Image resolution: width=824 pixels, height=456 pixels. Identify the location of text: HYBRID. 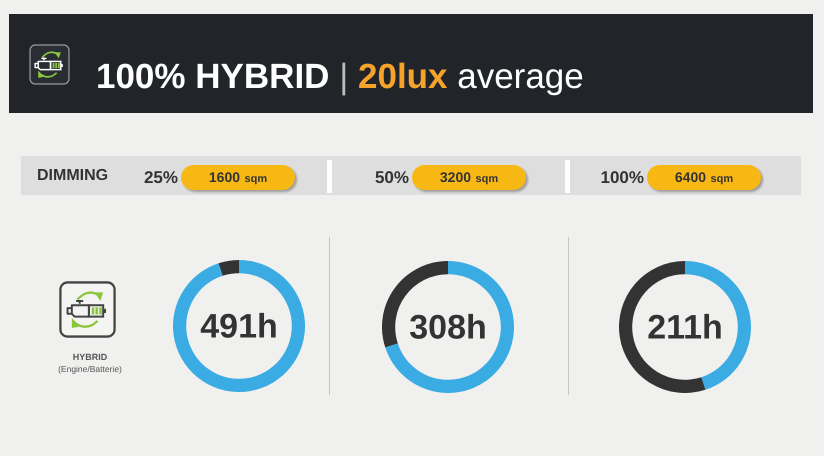
(90, 357).